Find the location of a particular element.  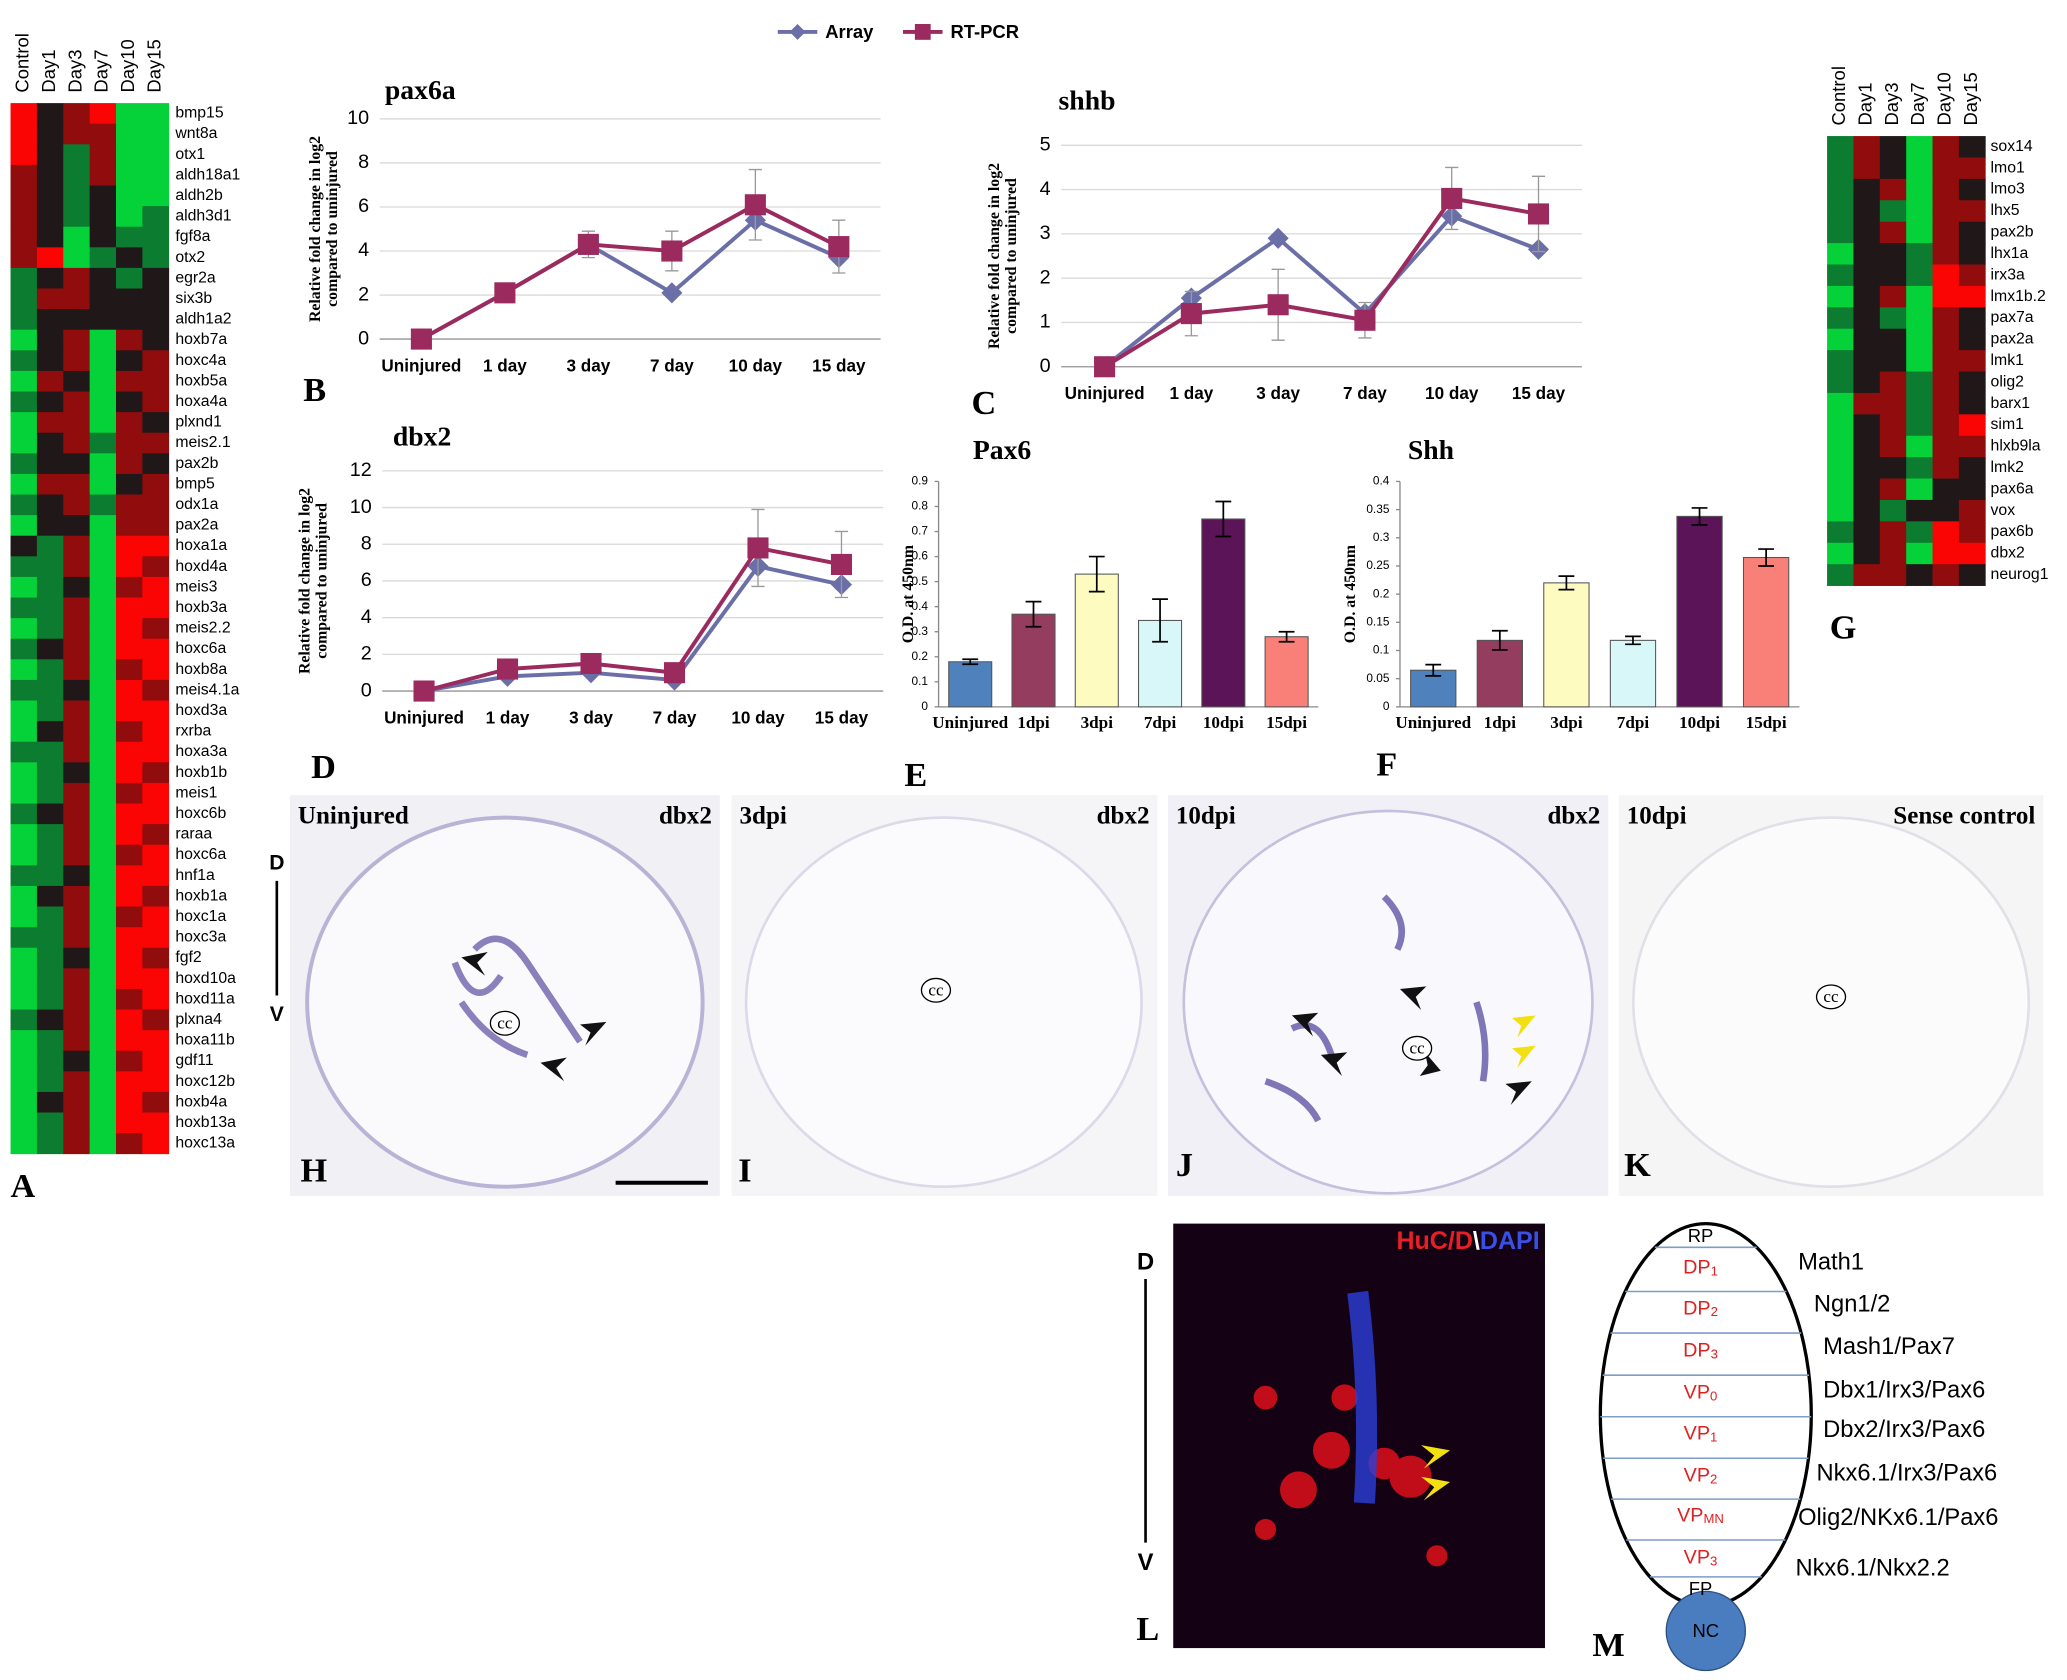

zone-label: VPMN is located at coordinates (1700, 1515).